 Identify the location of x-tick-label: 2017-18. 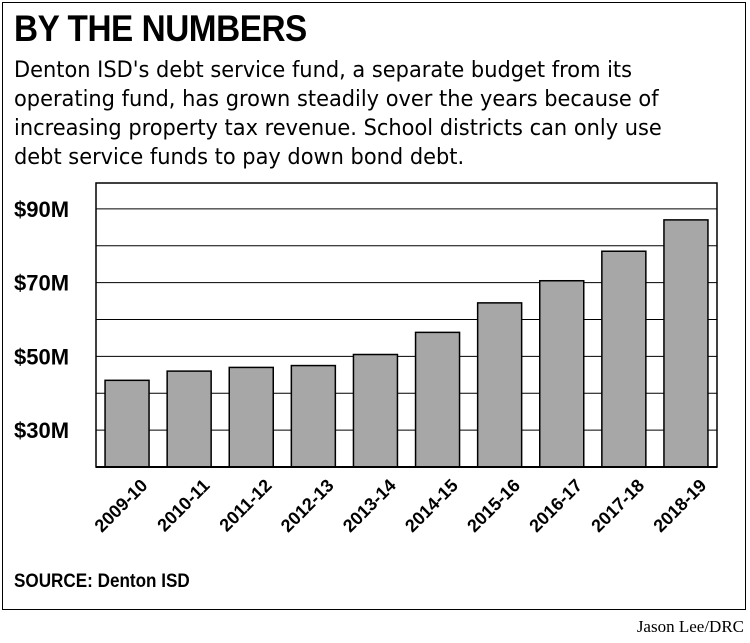
(617, 505).